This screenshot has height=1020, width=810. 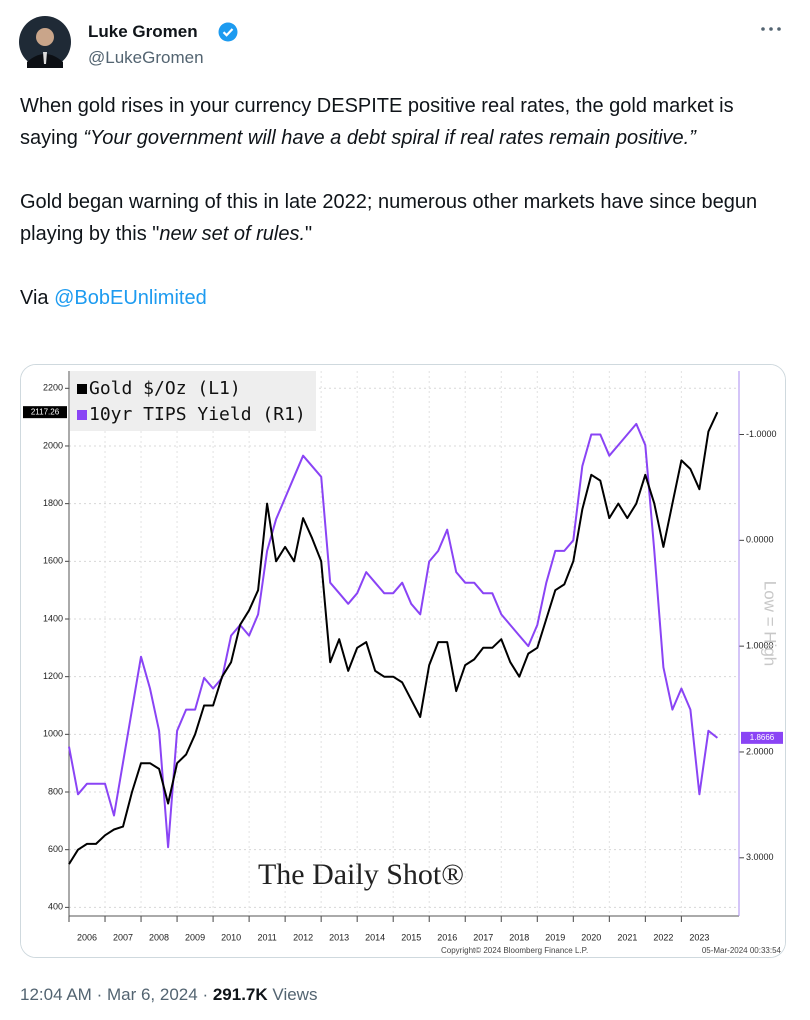 What do you see at coordinates (45, 42) in the screenshot?
I see `avatar` at bounding box center [45, 42].